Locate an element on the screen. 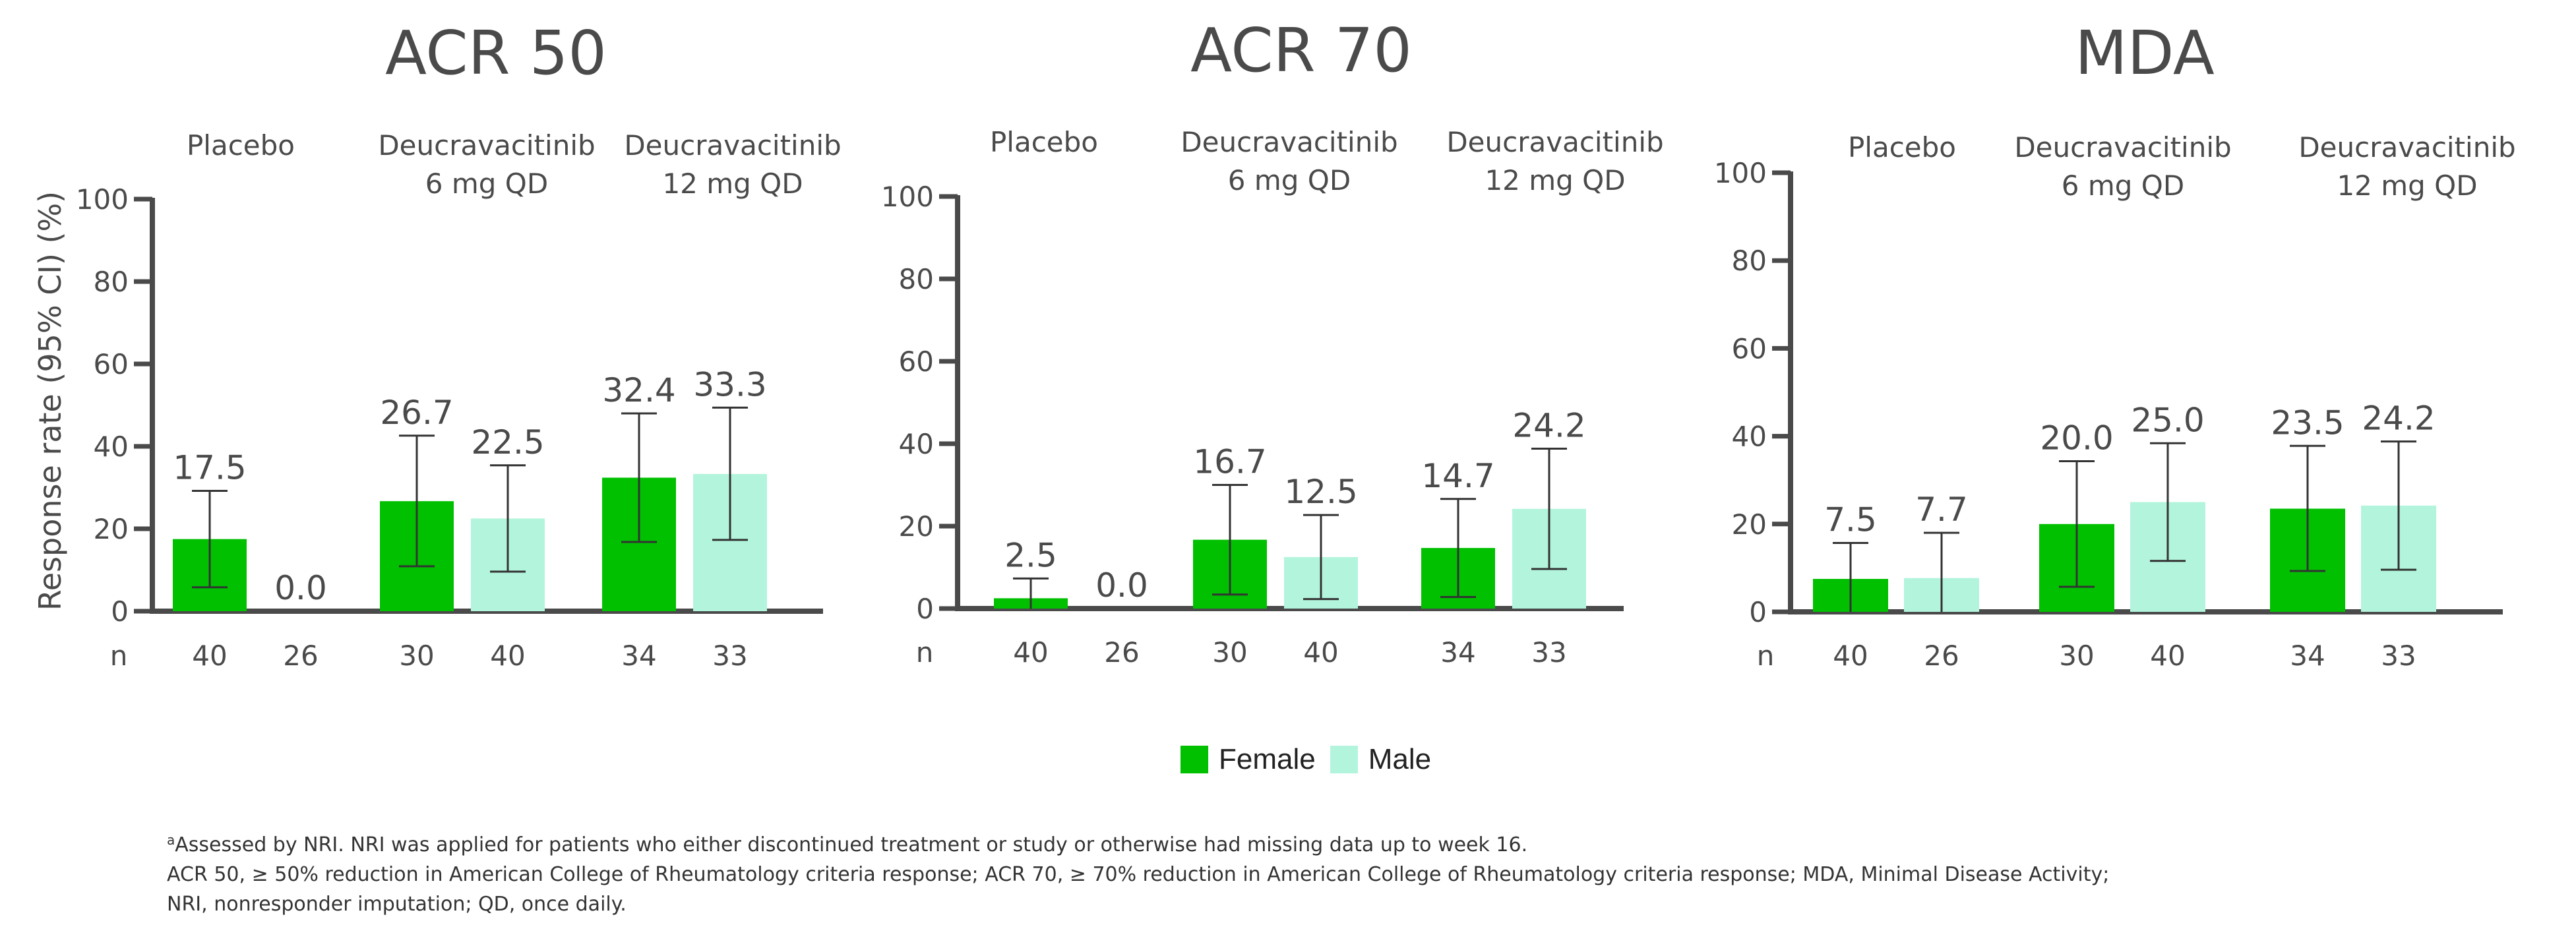 This screenshot has width=2576, height=927. panel-2-n-value-female-1: 40 is located at coordinates (1030, 652).